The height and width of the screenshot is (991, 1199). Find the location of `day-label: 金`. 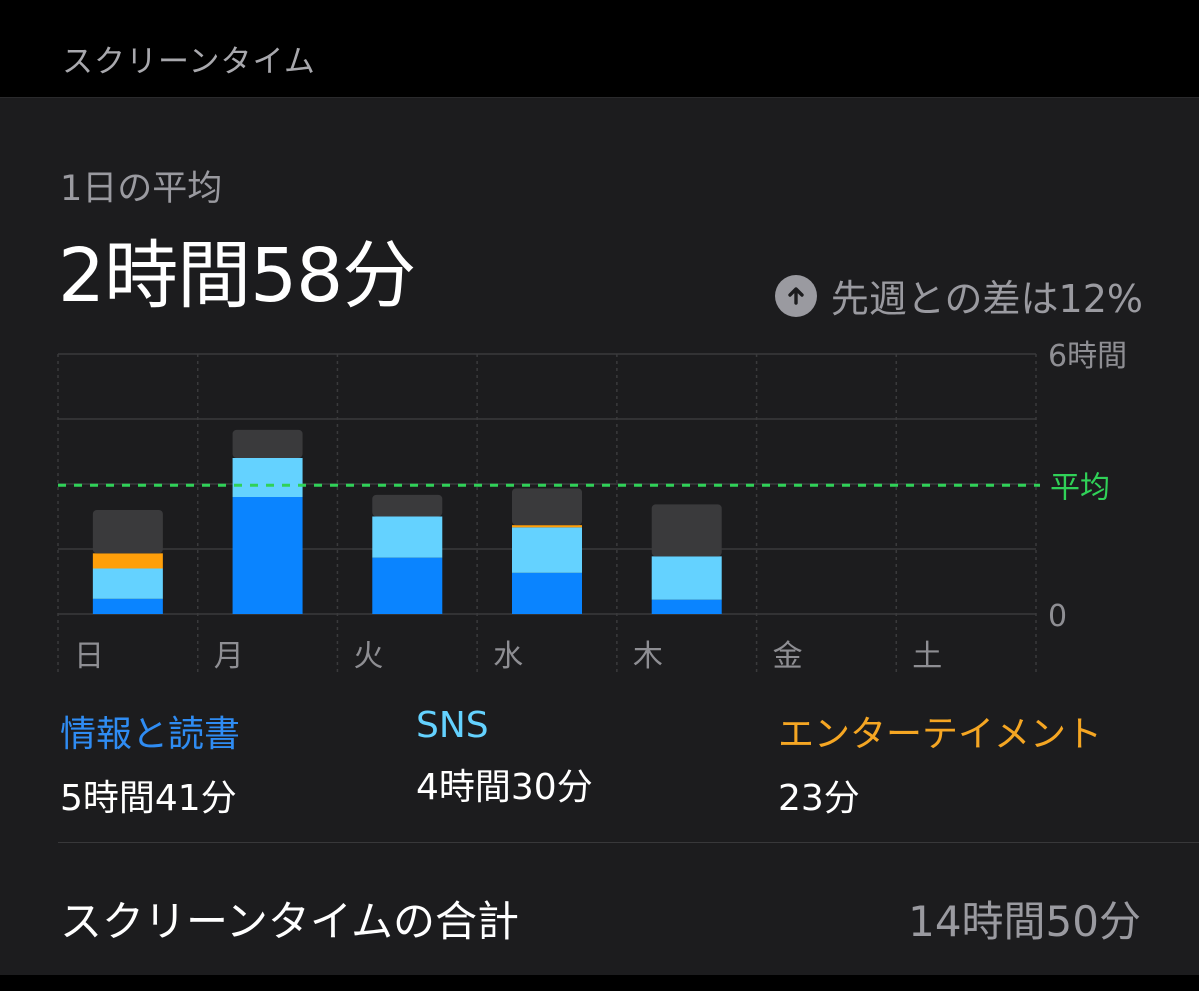

day-label: 金 is located at coordinates (788, 656).